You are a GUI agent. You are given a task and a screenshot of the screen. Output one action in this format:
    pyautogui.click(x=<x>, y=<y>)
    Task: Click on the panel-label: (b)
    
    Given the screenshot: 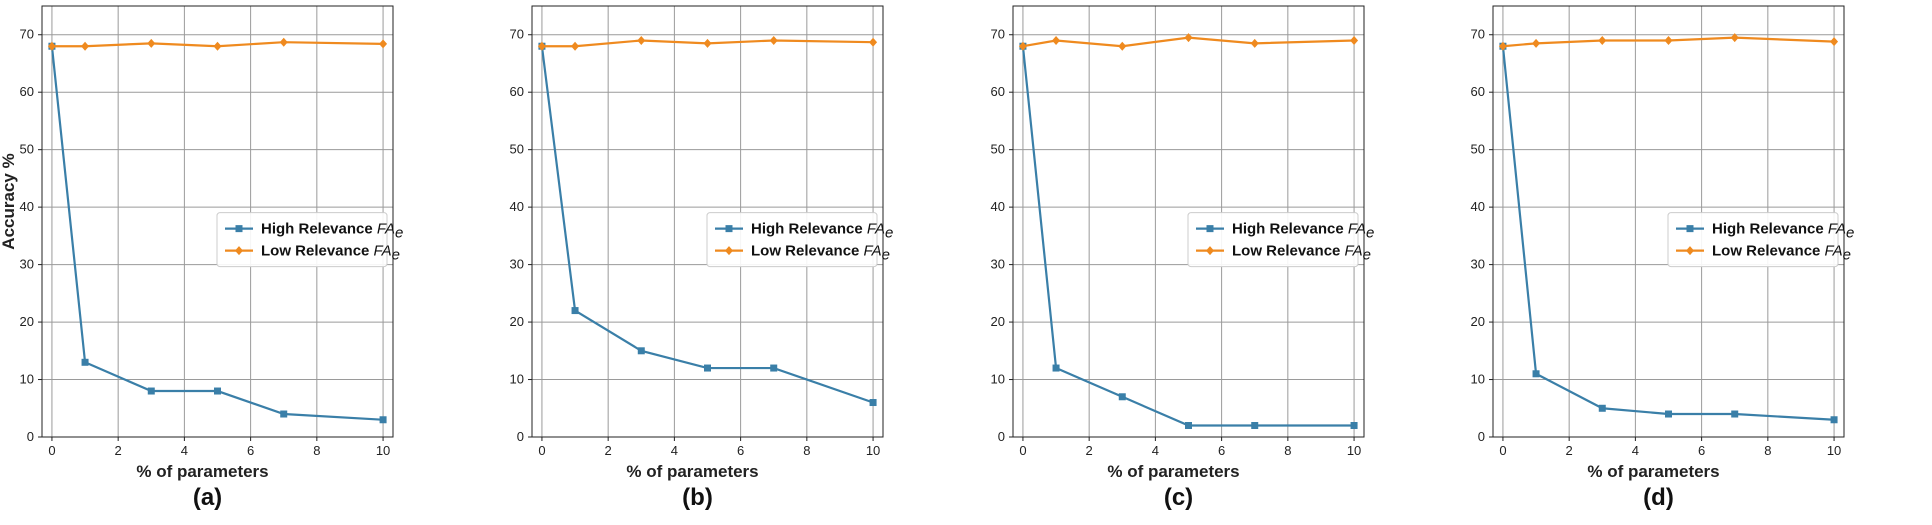 What is the action you would take?
    pyautogui.click(x=697, y=497)
    